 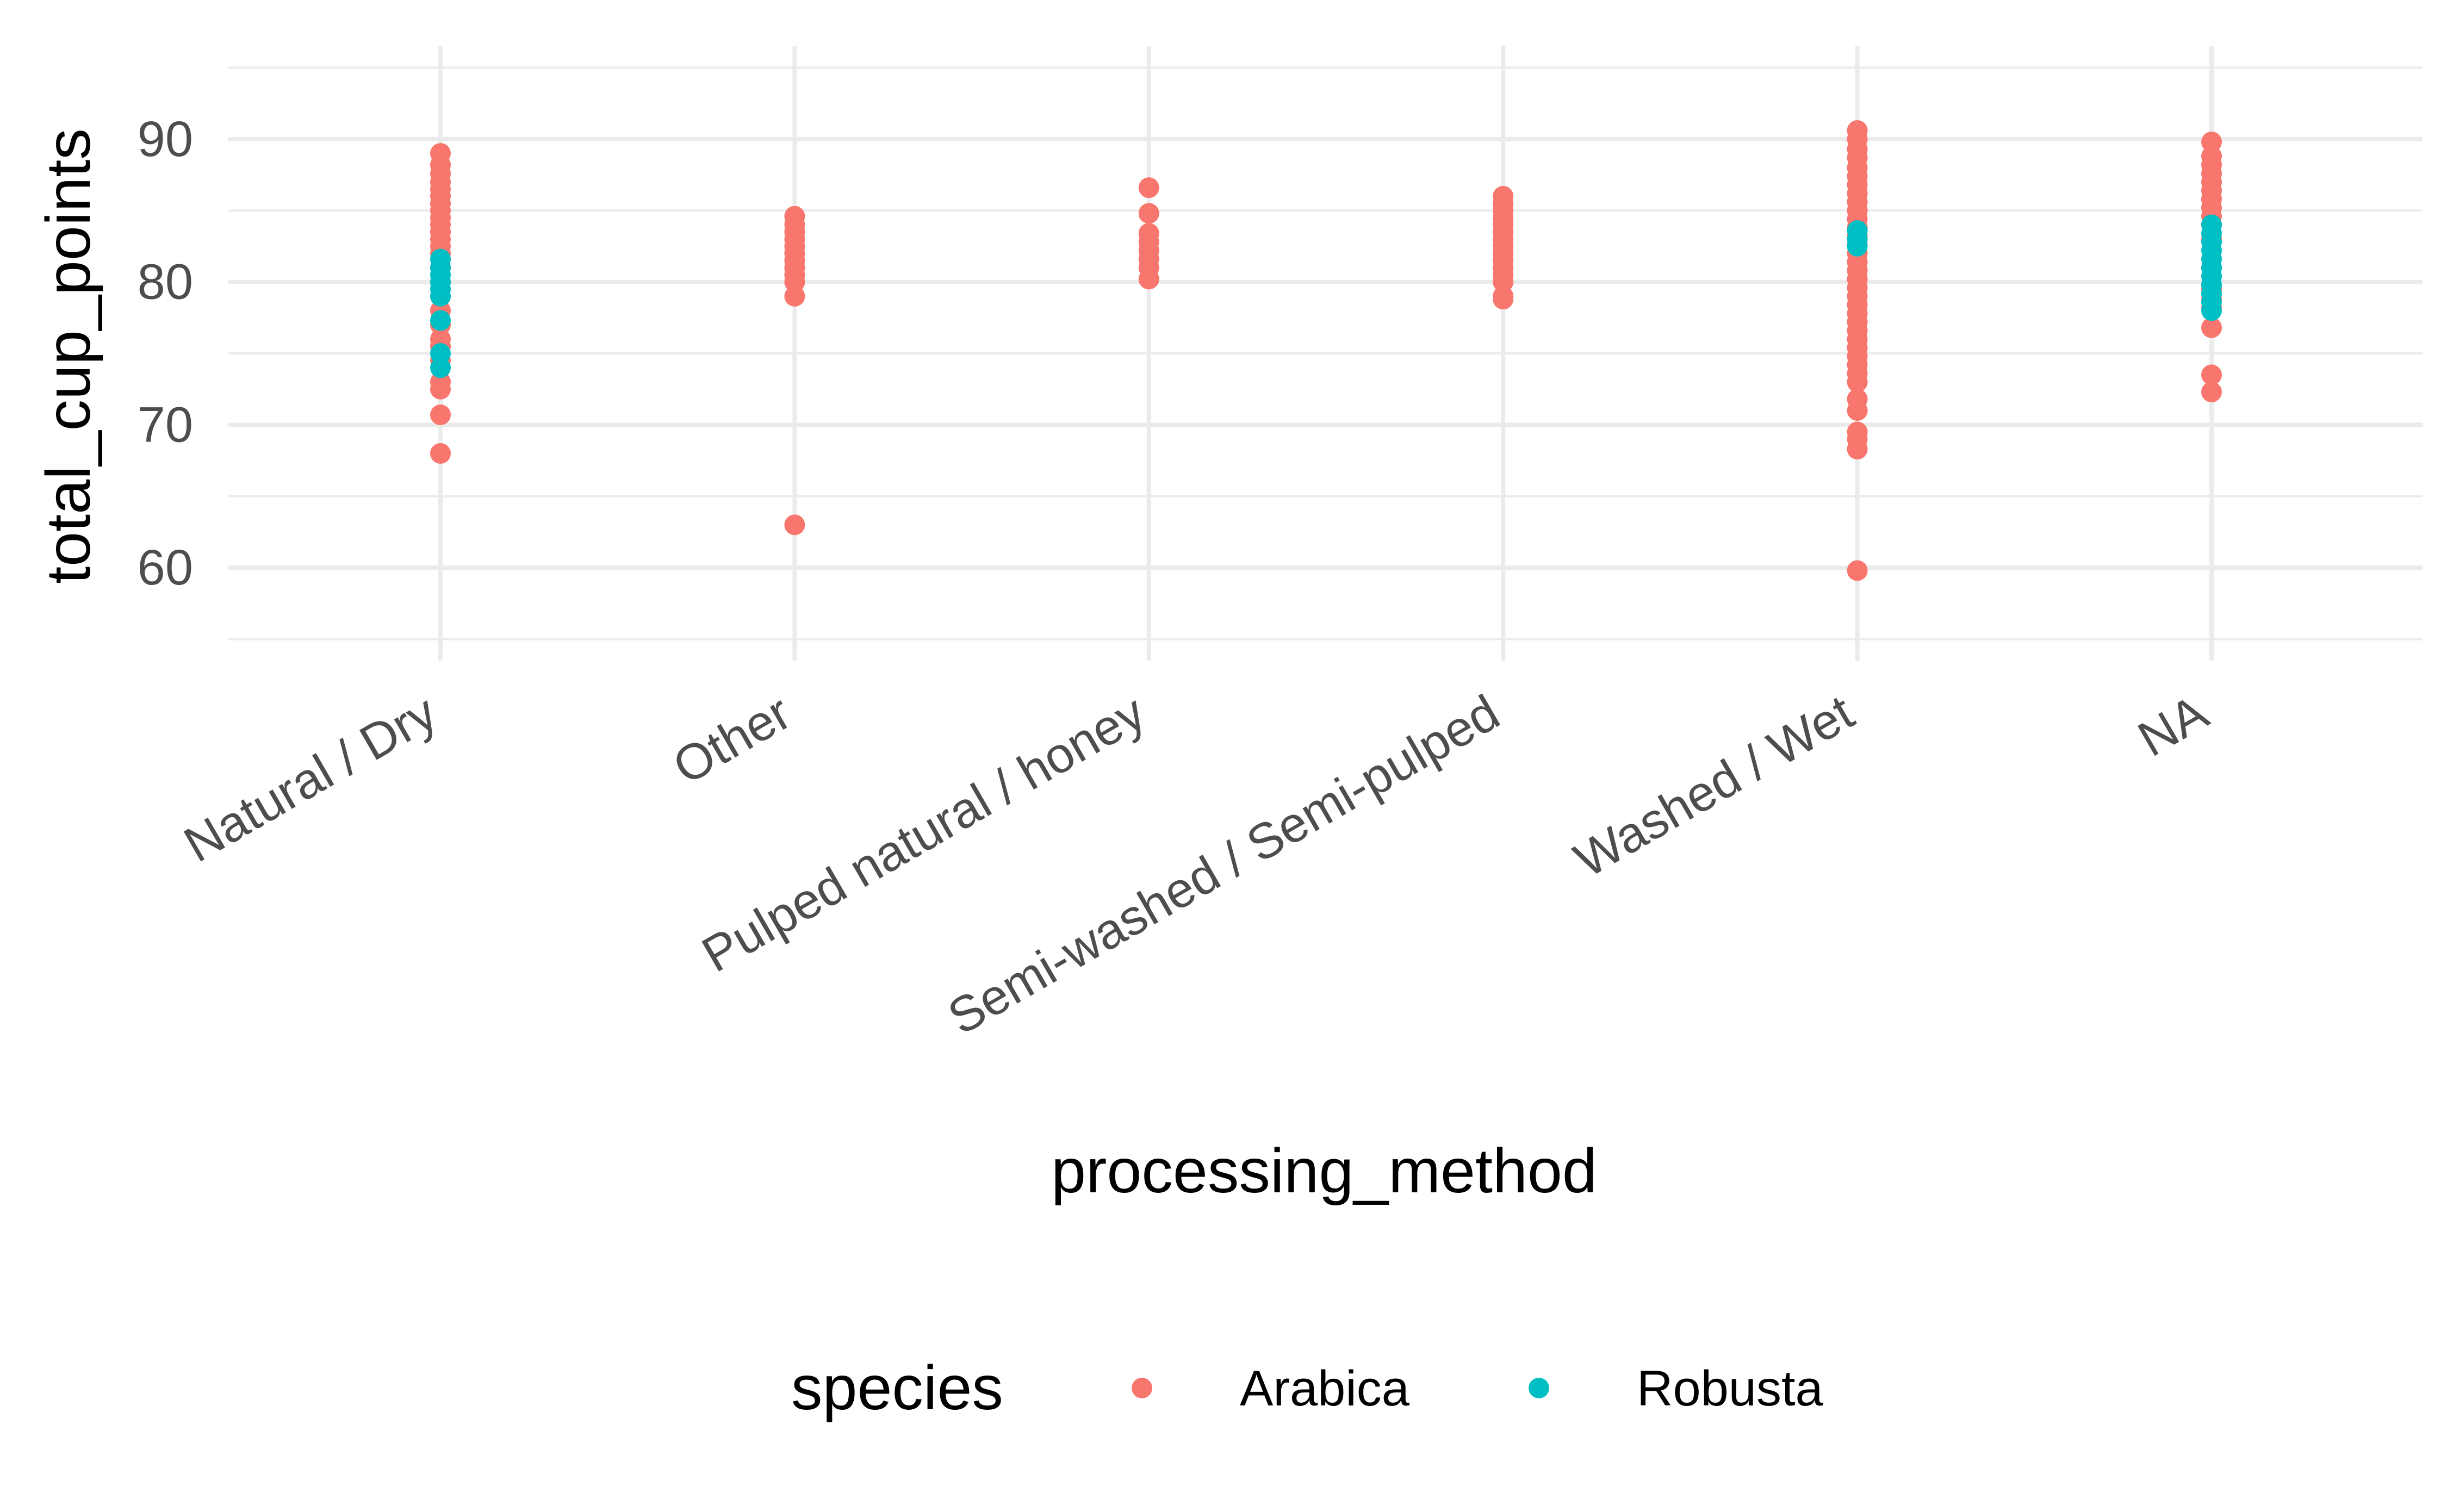 What do you see at coordinates (1325, 1388) in the screenshot?
I see `legend-label-arabica: Arabica` at bounding box center [1325, 1388].